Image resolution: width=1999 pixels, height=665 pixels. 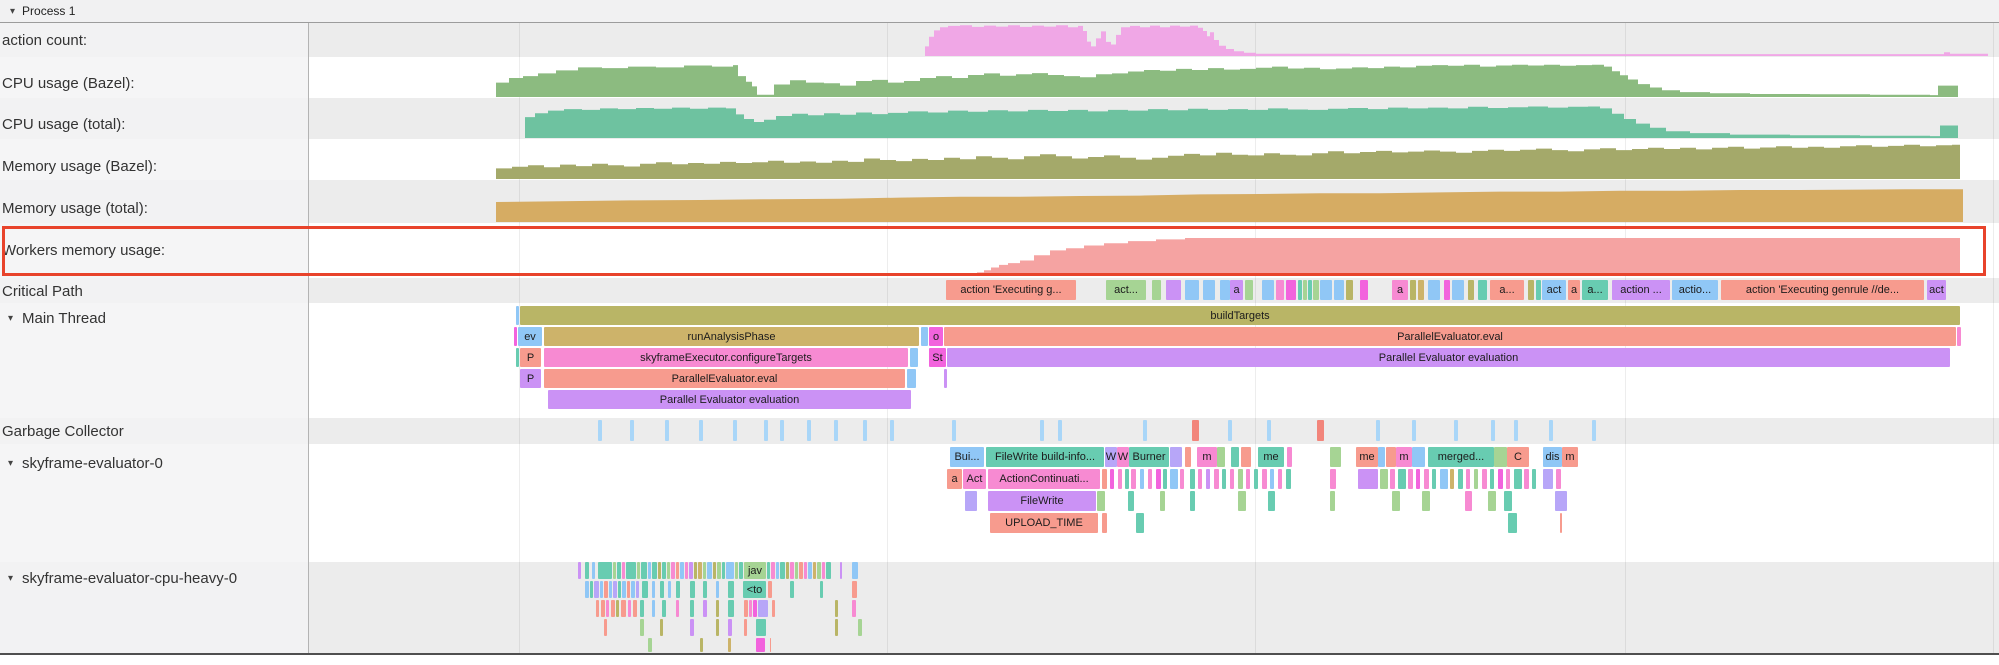 I want to click on trace-event-block: <to, so click(x=754, y=589).